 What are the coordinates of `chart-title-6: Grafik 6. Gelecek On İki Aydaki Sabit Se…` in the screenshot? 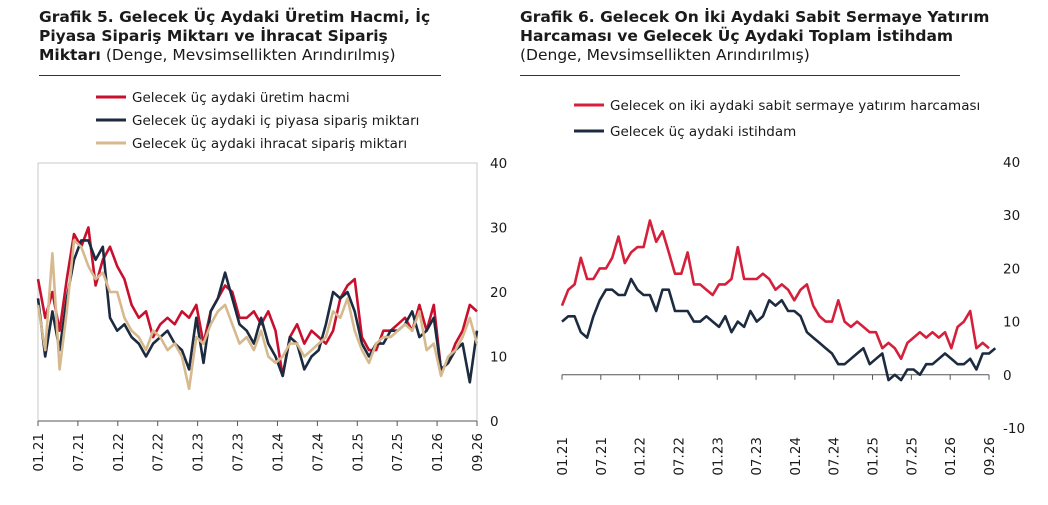 It's located at (755, 36).